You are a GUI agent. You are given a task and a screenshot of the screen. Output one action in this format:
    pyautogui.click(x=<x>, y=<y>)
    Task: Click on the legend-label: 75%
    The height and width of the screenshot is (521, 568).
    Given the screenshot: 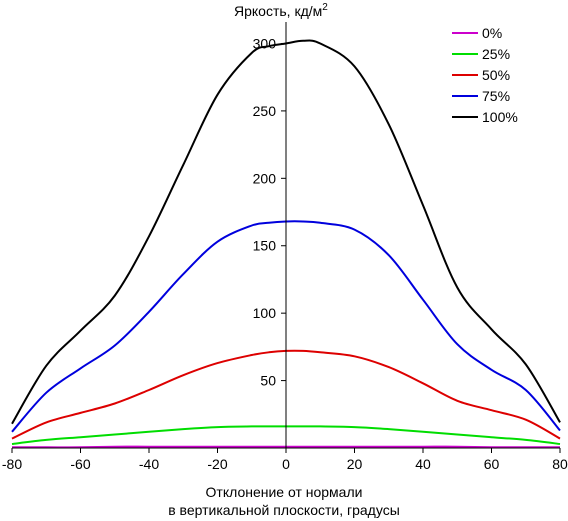 What is the action you would take?
    pyautogui.click(x=496, y=96)
    